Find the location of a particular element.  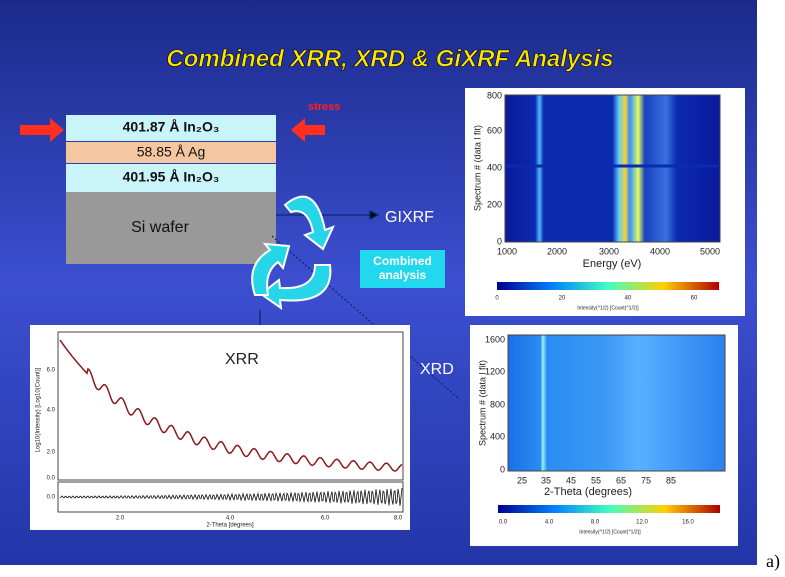

x-tick-label: 65 is located at coordinates (621, 480).